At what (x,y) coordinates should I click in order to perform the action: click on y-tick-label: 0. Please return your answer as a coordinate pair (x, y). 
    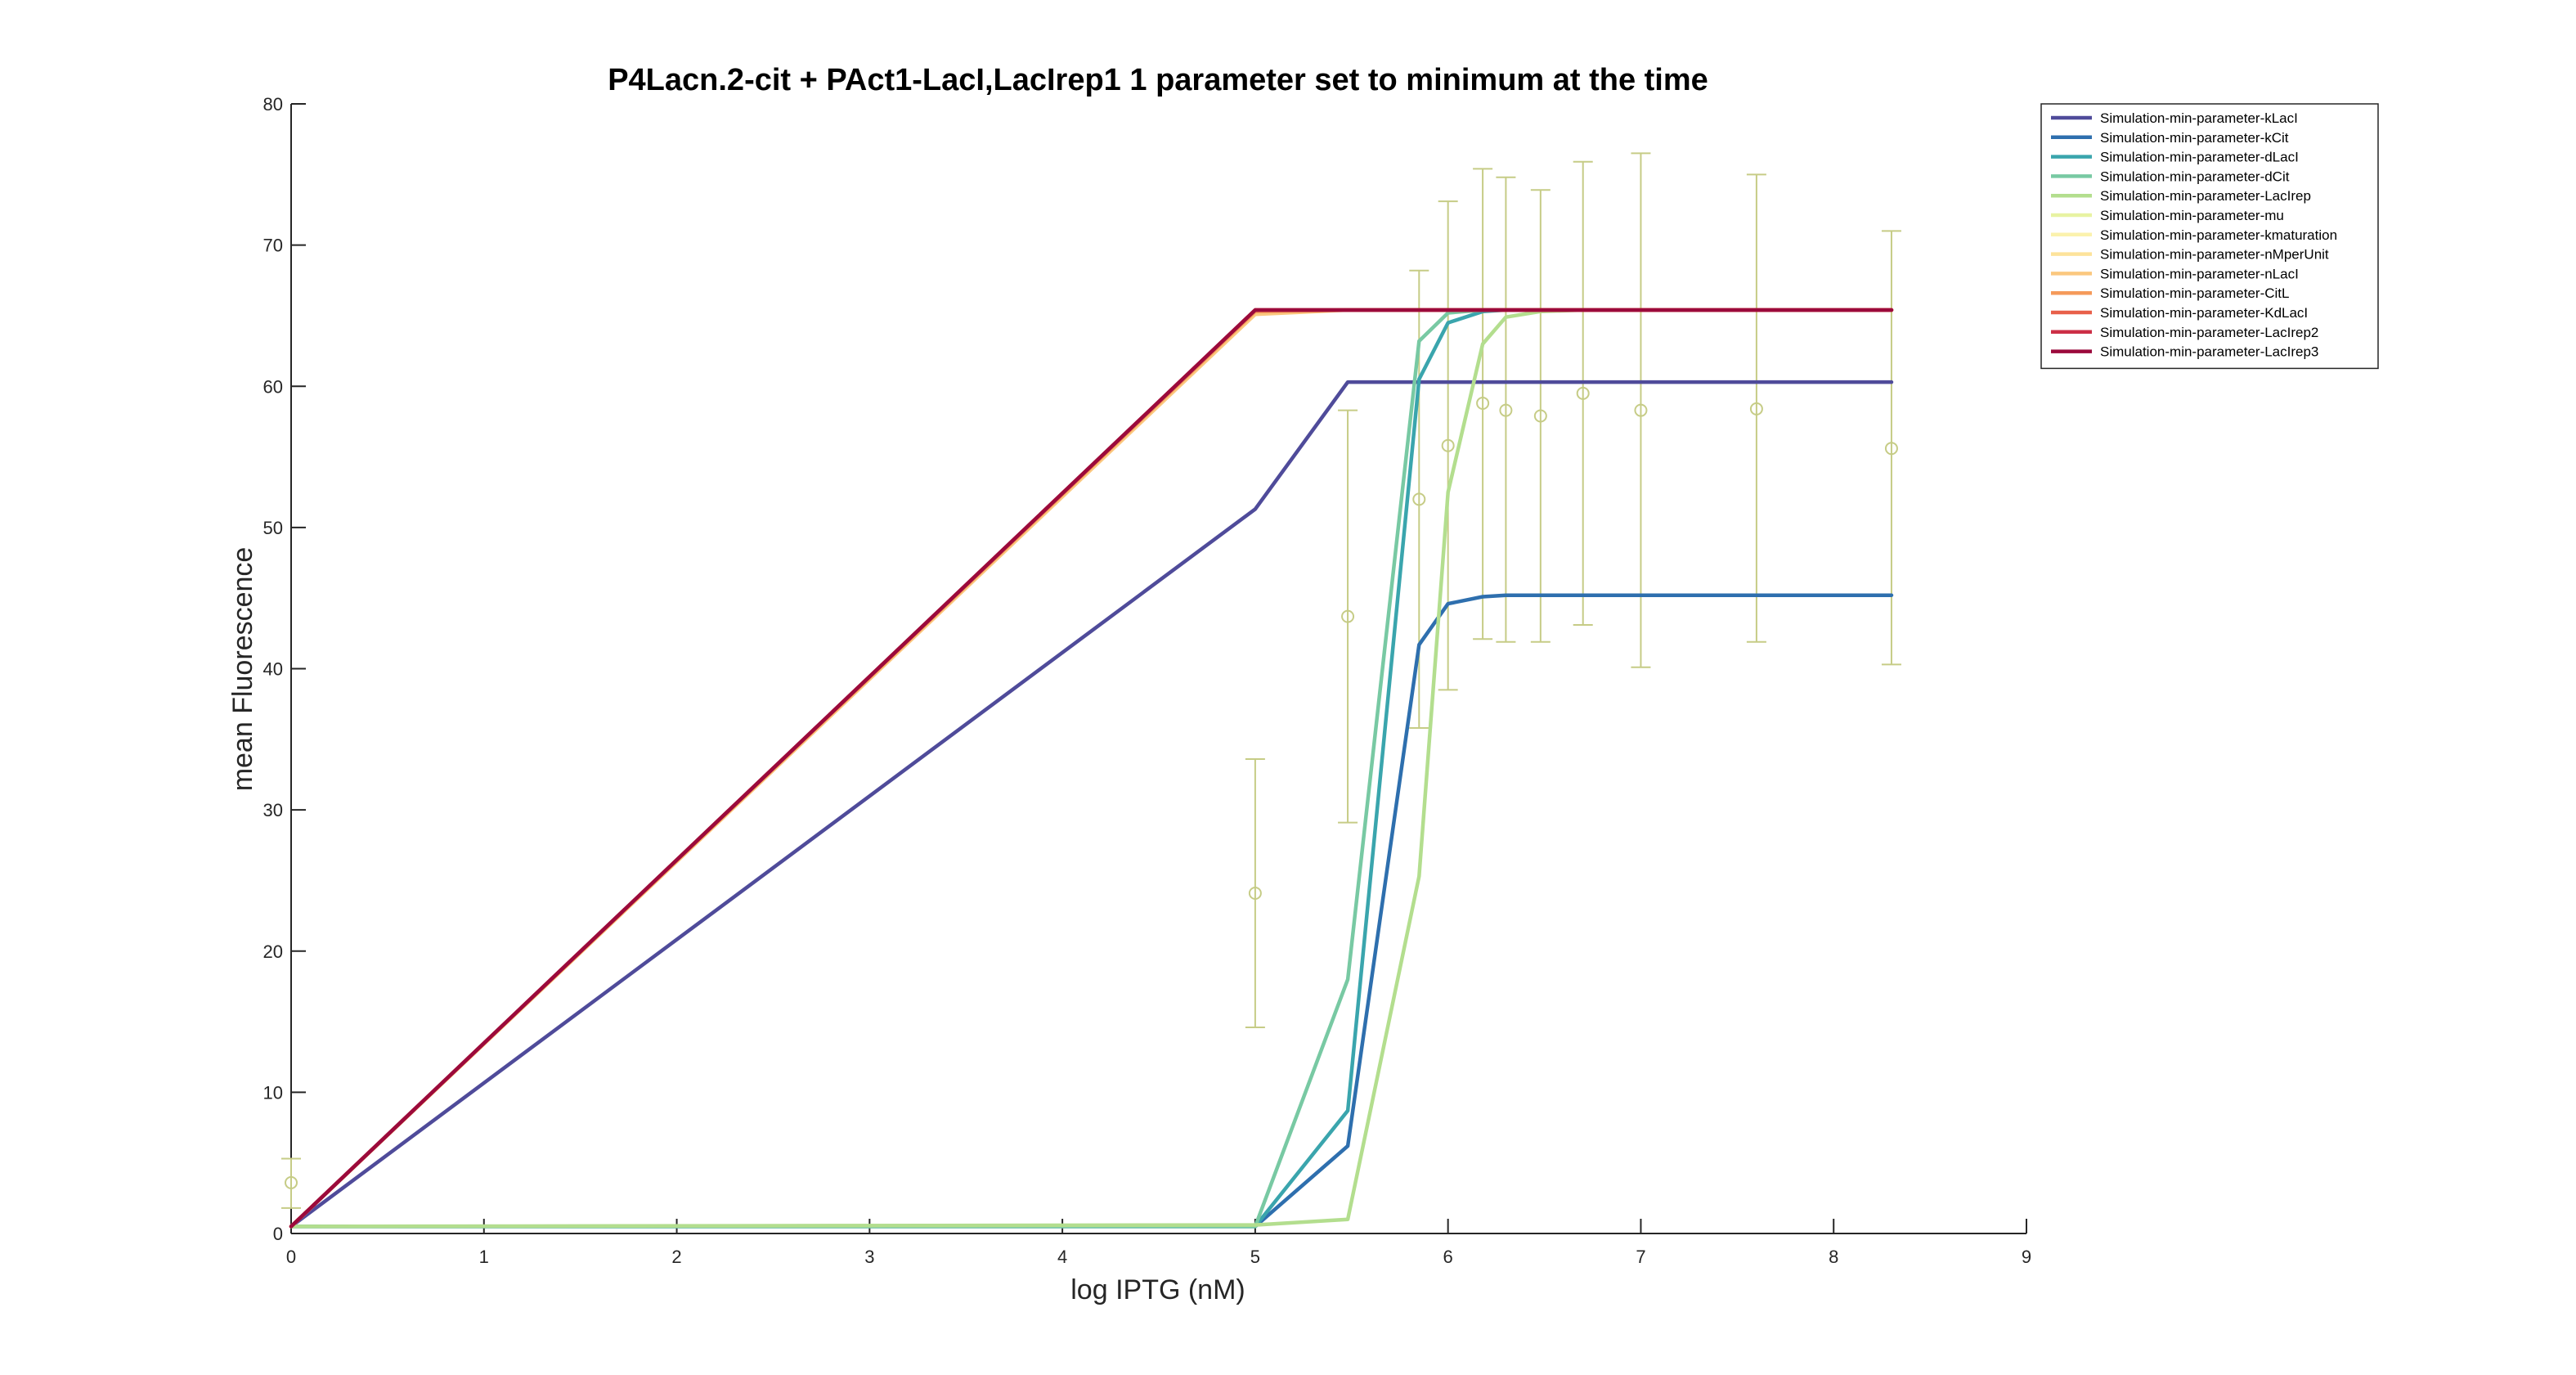
    Looking at the image, I should click on (278, 1234).